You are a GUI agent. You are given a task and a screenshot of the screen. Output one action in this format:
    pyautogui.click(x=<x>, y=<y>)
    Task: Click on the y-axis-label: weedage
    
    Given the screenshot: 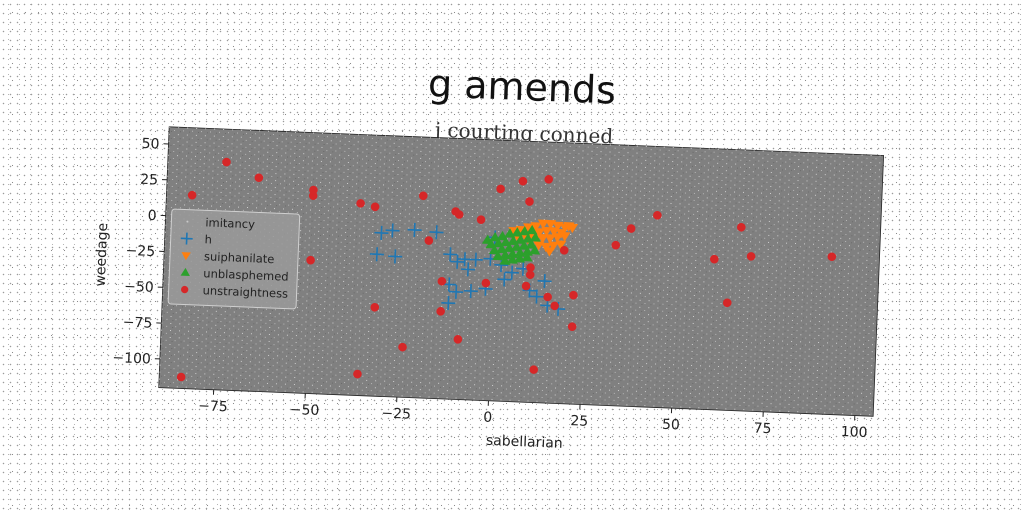 What is the action you would take?
    pyautogui.click(x=102, y=255)
    